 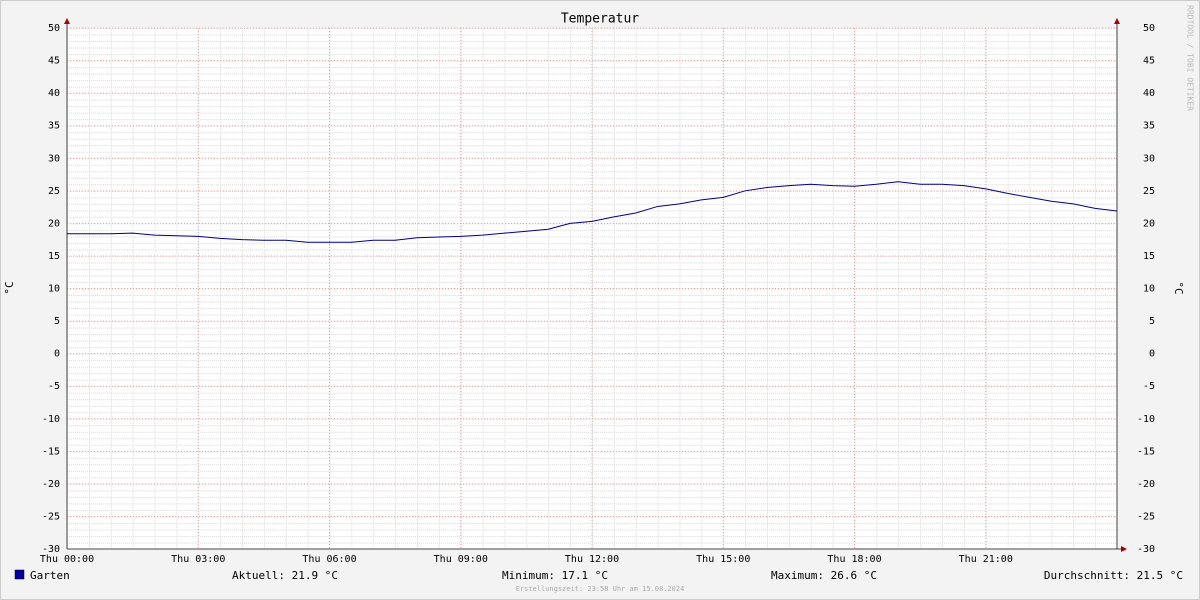 I want to click on y-tick-label-right: 50, so click(x=1149, y=28).